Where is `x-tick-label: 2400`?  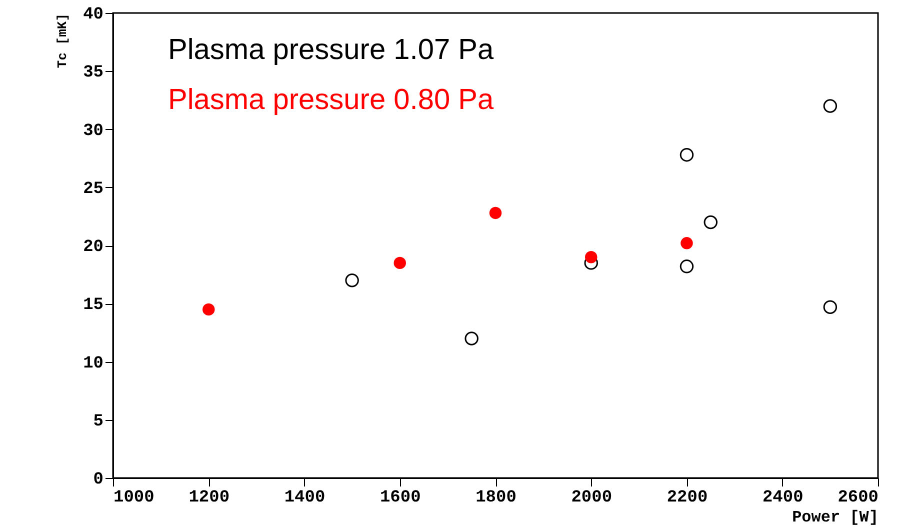
x-tick-label: 2400 is located at coordinates (783, 498).